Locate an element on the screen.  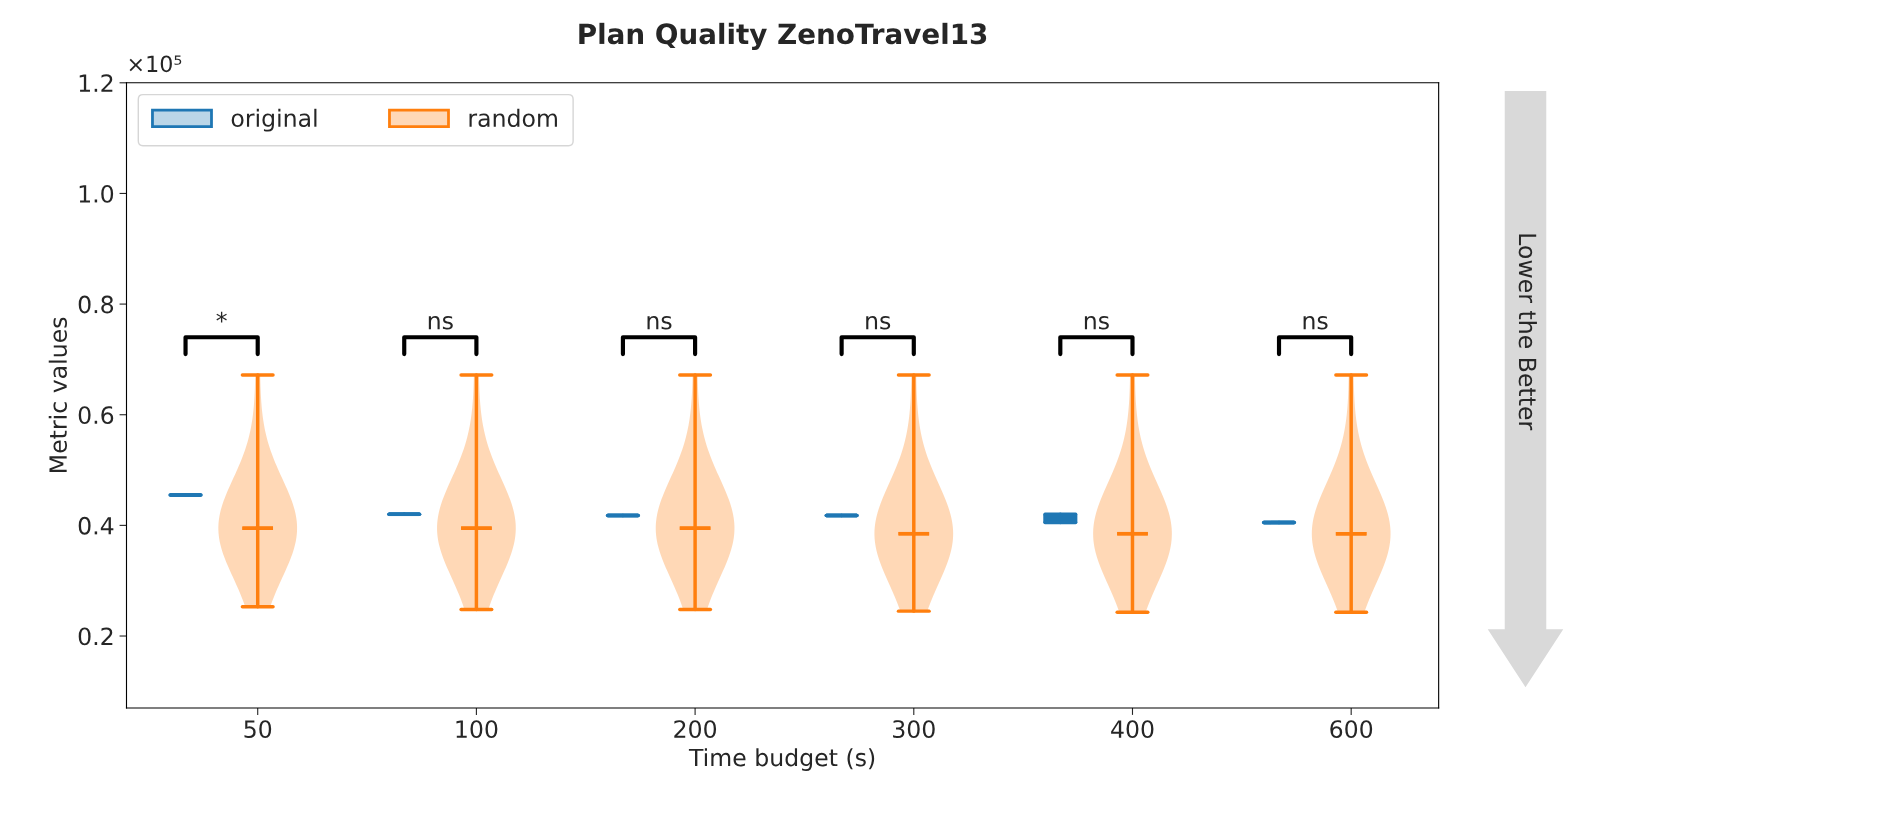
text: Lower the Better is located at coordinates (1527, 332).